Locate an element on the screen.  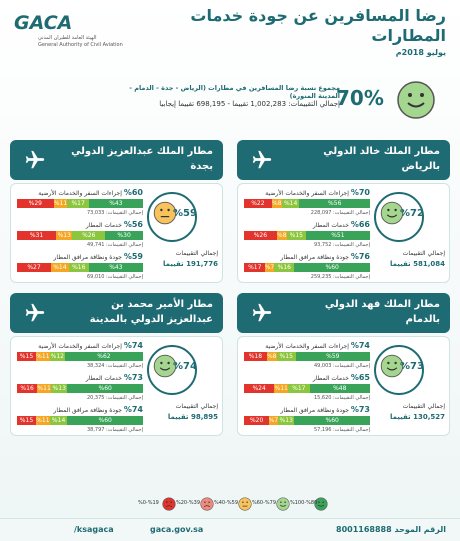
item-percent: %70 is located at coordinates (360, 192).